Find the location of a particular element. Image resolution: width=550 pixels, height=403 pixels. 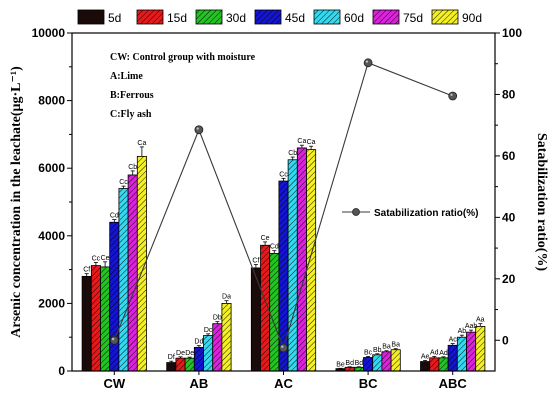

bar-label: Dd is located at coordinates (198, 342).